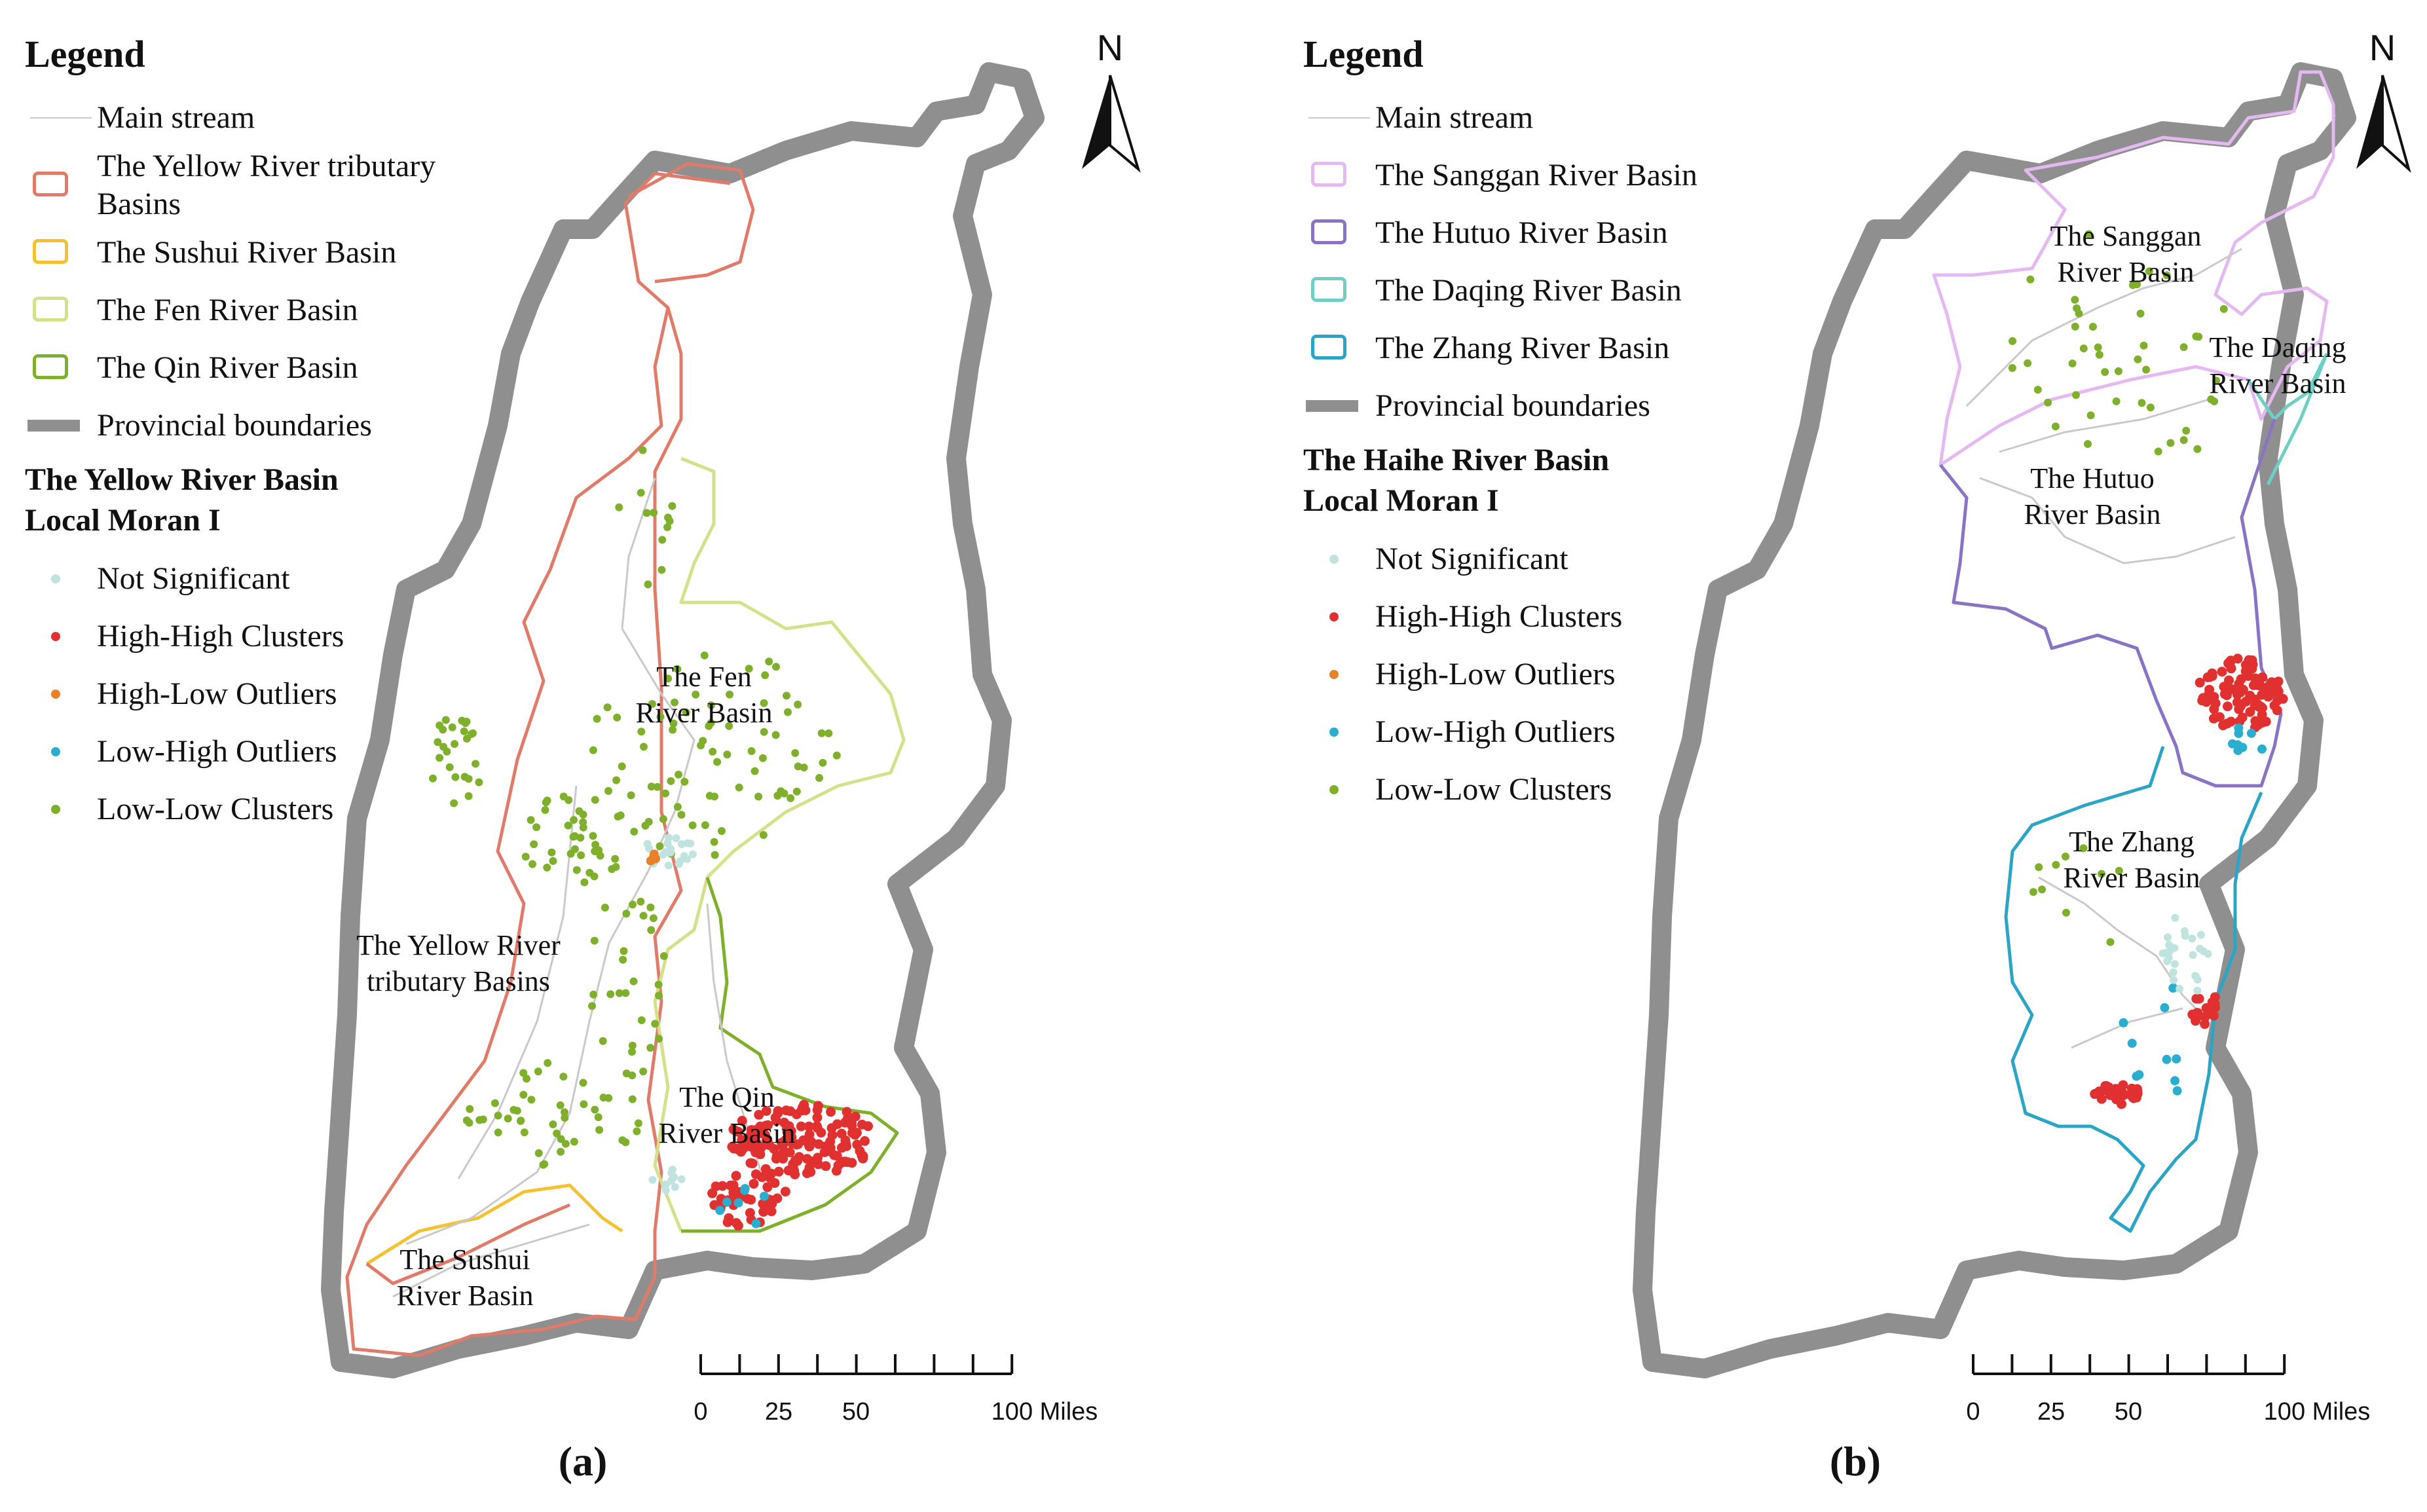  Describe the element at coordinates (467, 1244) in the screenshot. I see `sushui-basin-inner` at that location.